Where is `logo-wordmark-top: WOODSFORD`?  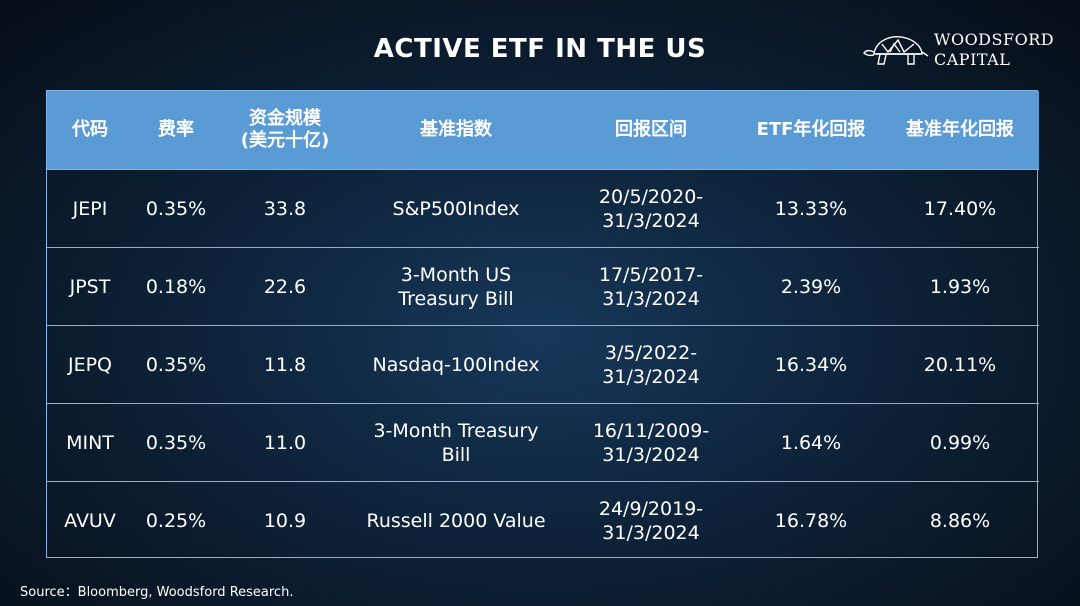
logo-wordmark-top: WOODSFORD is located at coordinates (994, 39).